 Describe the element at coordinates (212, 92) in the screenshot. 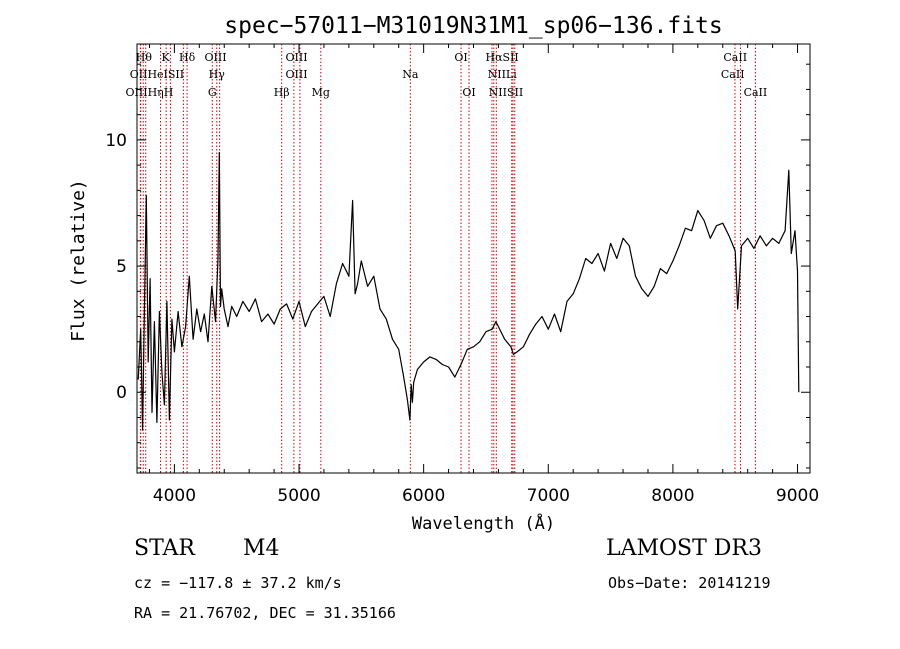

I see `spectral-line-label: G` at that location.